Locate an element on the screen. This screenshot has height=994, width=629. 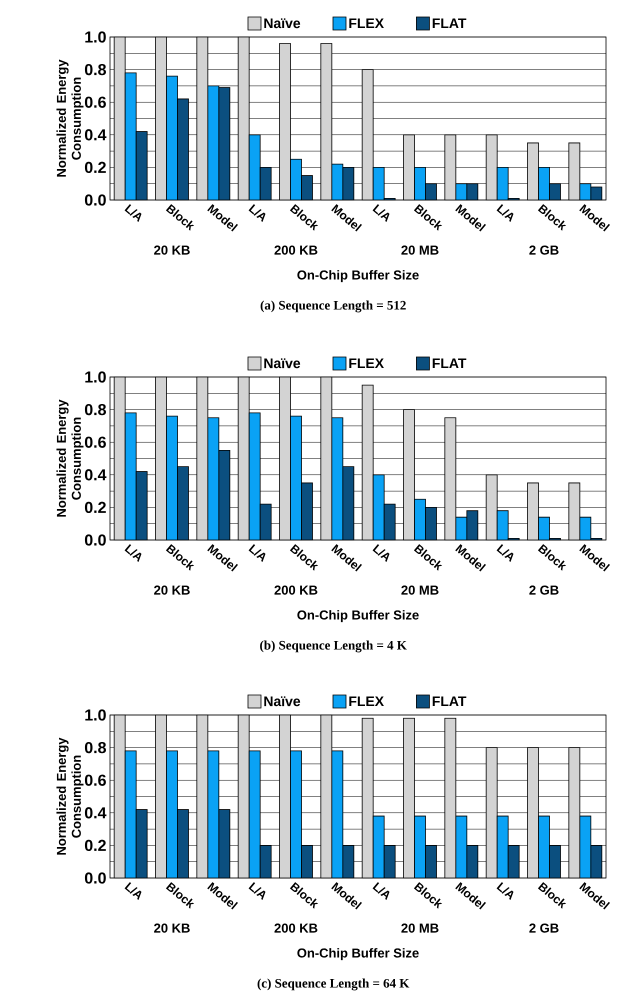
text: (a) Sequence Length = 512 is located at coordinates (333, 306).